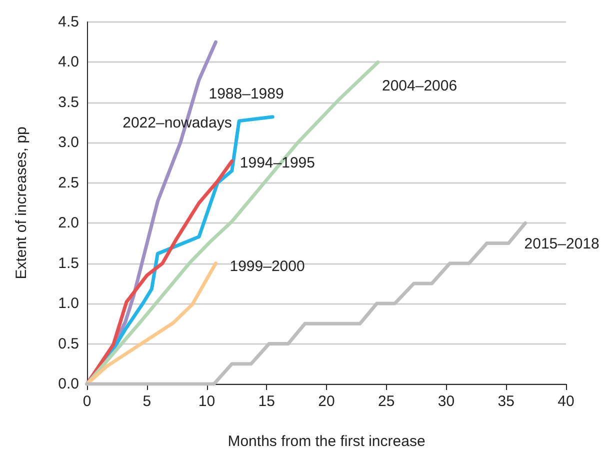 The image size is (609, 465). What do you see at coordinates (207, 401) in the screenshot?
I see `x-tick-label: 10` at bounding box center [207, 401].